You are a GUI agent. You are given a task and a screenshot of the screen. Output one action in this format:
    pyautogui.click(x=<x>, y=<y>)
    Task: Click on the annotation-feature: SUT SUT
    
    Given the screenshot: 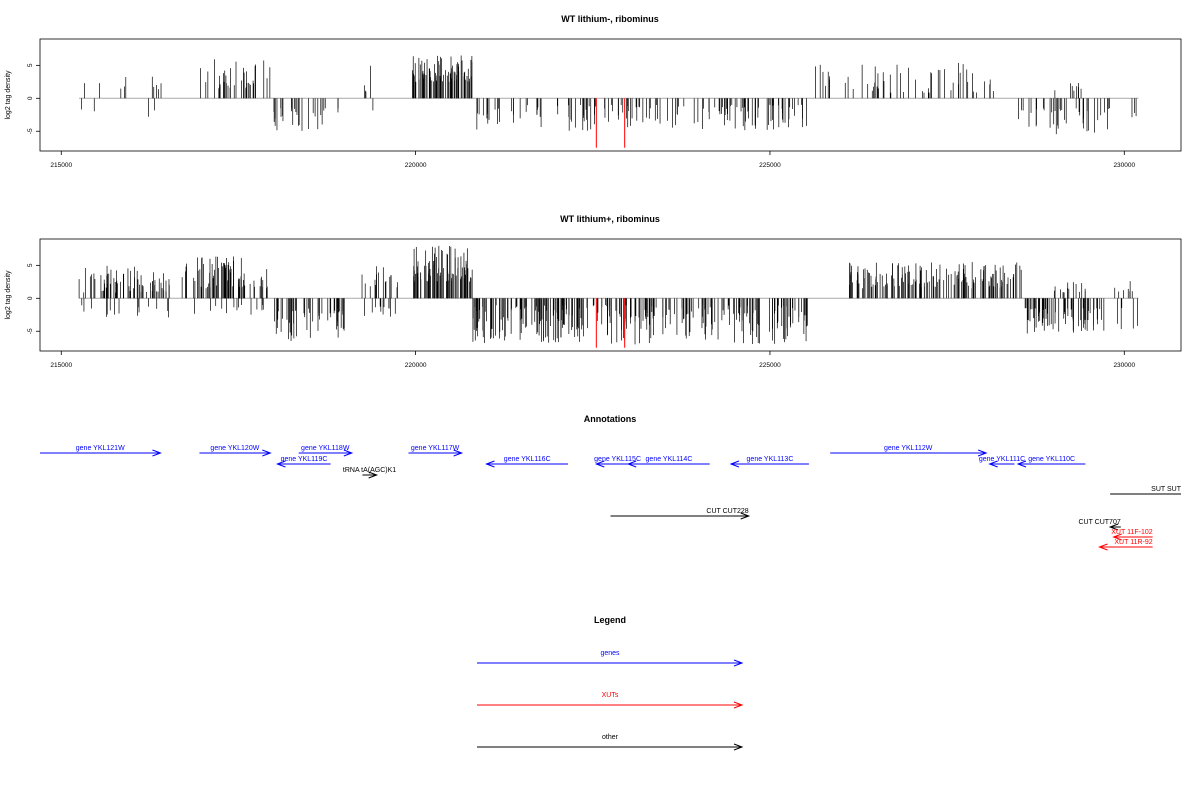 What is the action you would take?
    pyautogui.click(x=1146, y=490)
    